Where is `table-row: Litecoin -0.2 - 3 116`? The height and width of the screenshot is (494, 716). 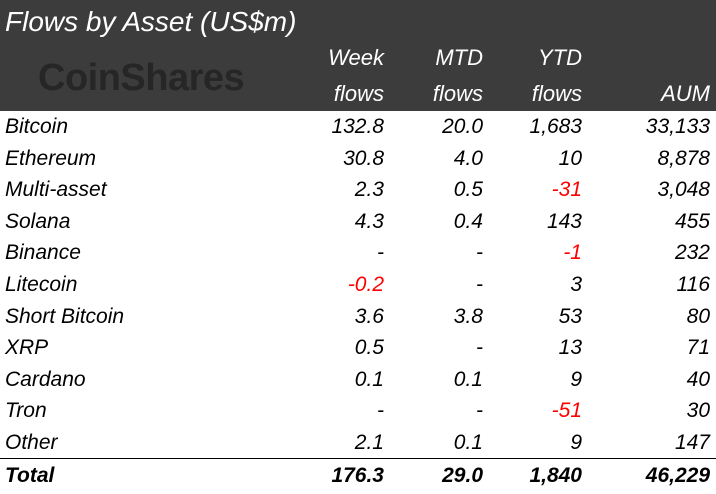
table-row: Litecoin -0.2 - 3 116 is located at coordinates (358, 285).